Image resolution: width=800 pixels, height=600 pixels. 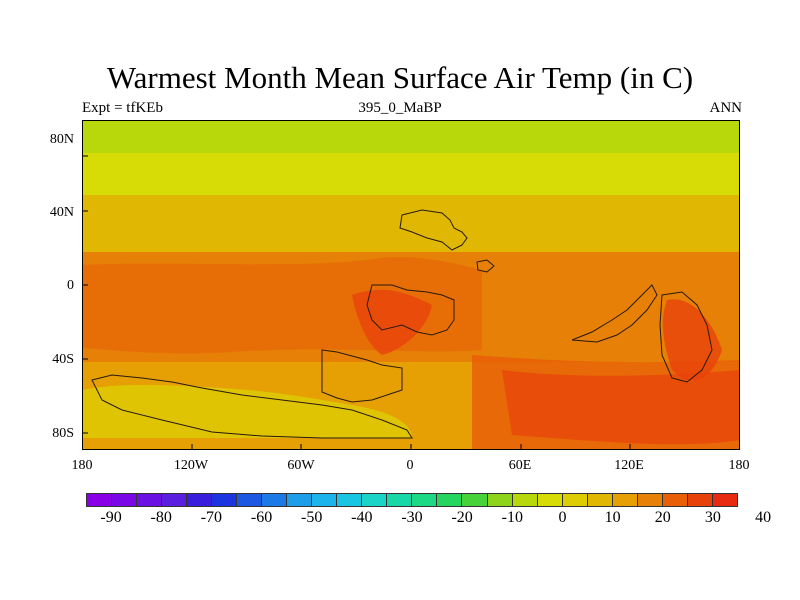 What do you see at coordinates (400, 108) in the screenshot?
I see `period-label: 395_0_MaBP` at bounding box center [400, 108].